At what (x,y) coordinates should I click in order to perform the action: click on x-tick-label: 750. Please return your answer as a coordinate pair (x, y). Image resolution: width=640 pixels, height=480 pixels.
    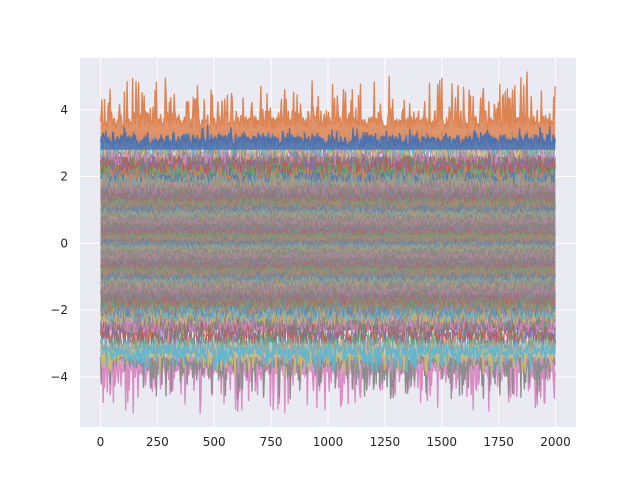
    Looking at the image, I should click on (271, 442).